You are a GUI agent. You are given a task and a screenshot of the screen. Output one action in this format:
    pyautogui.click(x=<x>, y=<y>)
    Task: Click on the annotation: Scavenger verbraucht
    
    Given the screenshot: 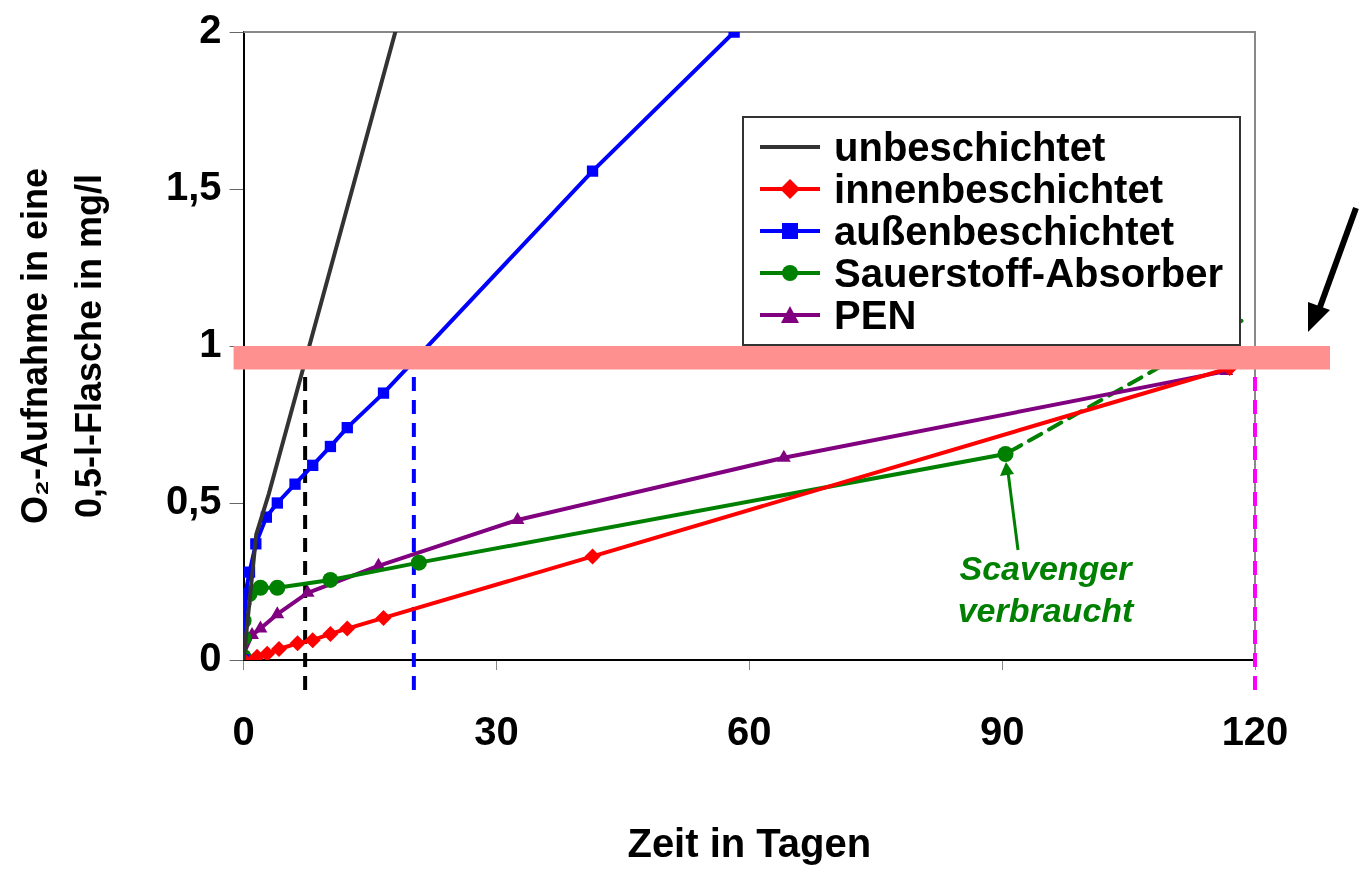 What is the action you would take?
    pyautogui.click(x=1046, y=589)
    